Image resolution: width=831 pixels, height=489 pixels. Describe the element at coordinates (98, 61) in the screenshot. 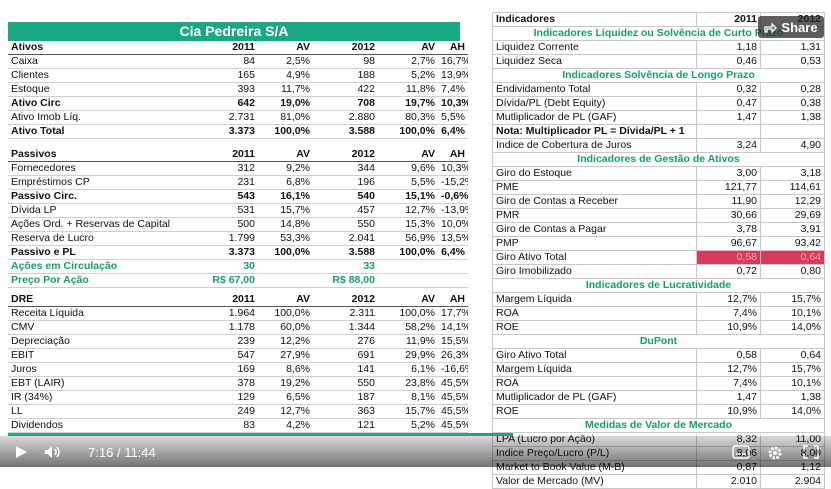

I see `ativos-cell: Caixa` at that location.